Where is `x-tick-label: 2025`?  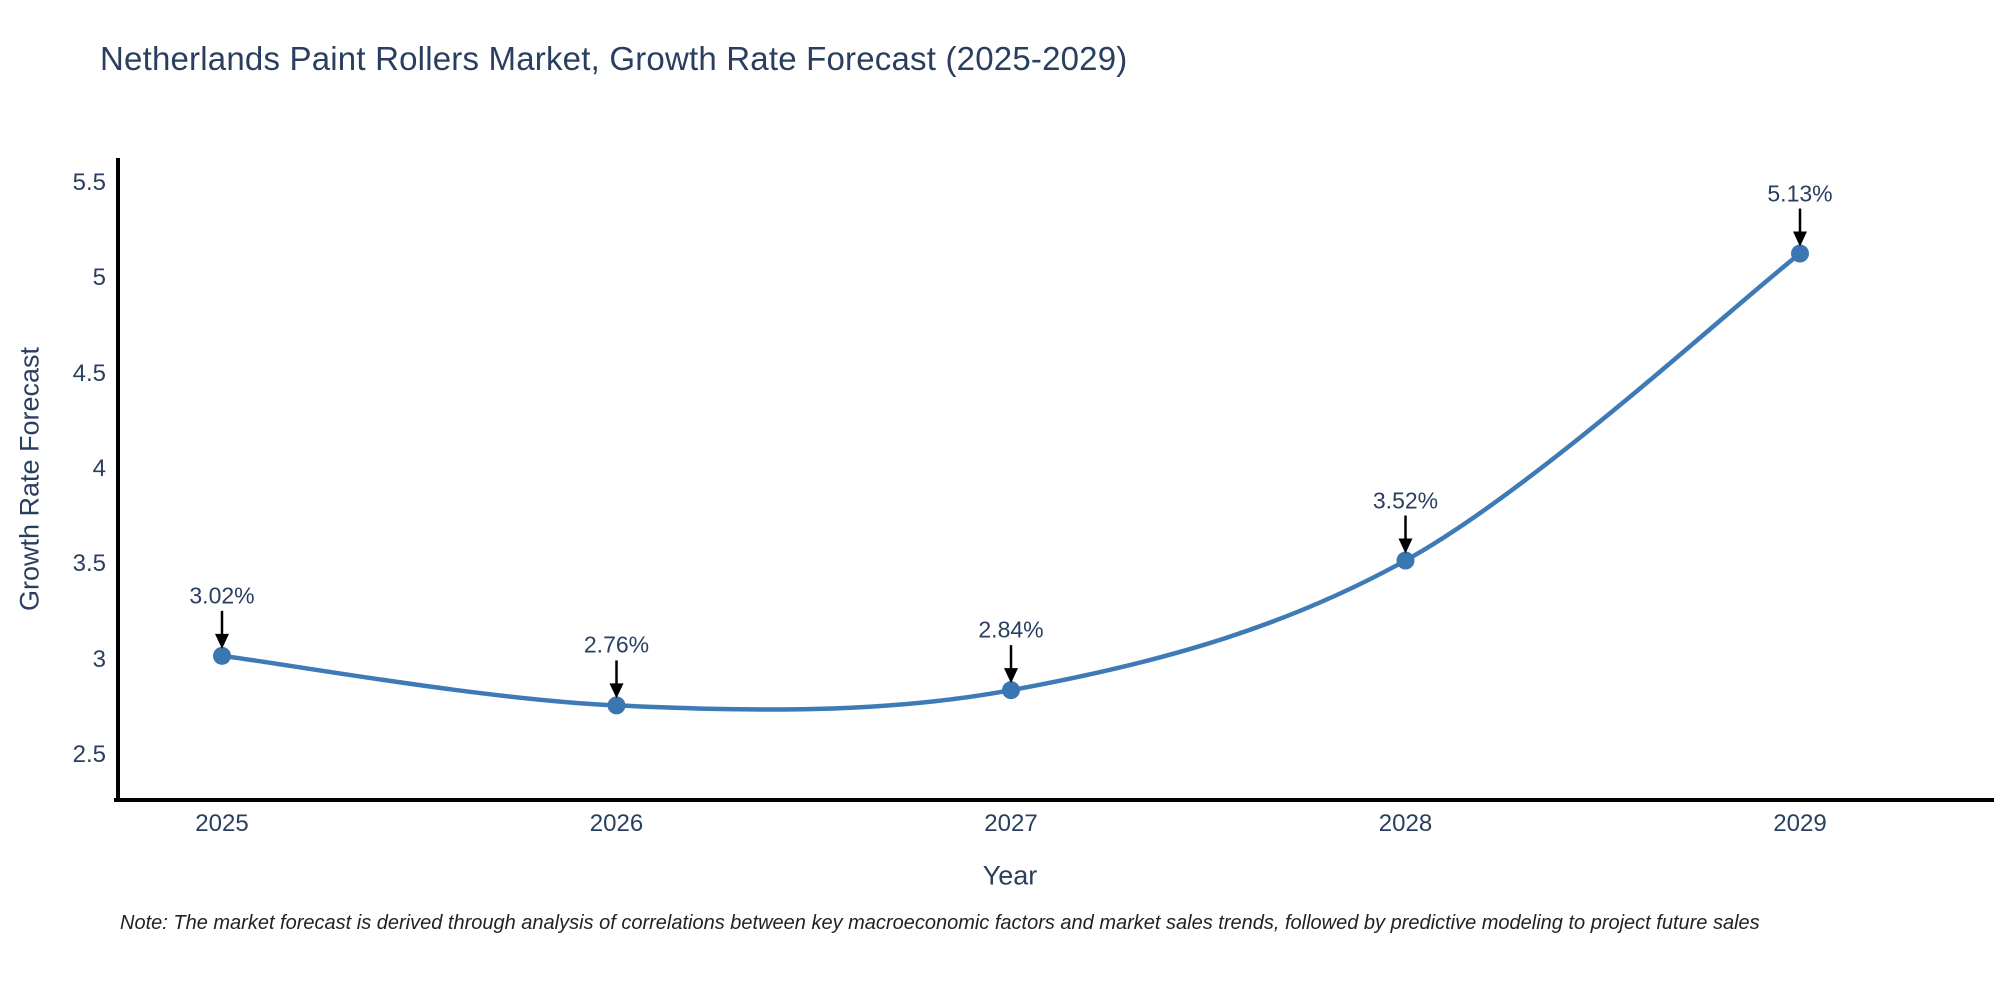 x-tick-label: 2025 is located at coordinates (222, 823).